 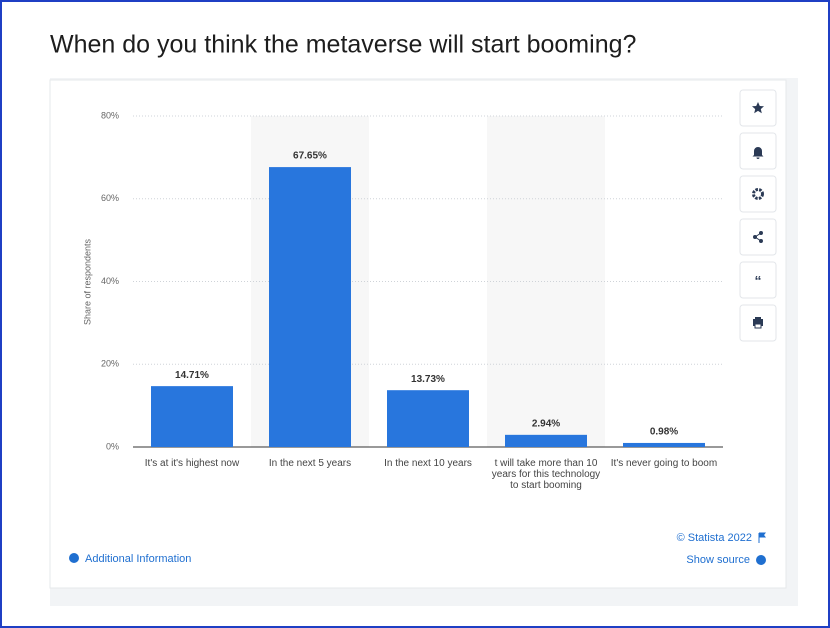 What do you see at coordinates (110, 115) in the screenshot?
I see `y-tick-label: 80%` at bounding box center [110, 115].